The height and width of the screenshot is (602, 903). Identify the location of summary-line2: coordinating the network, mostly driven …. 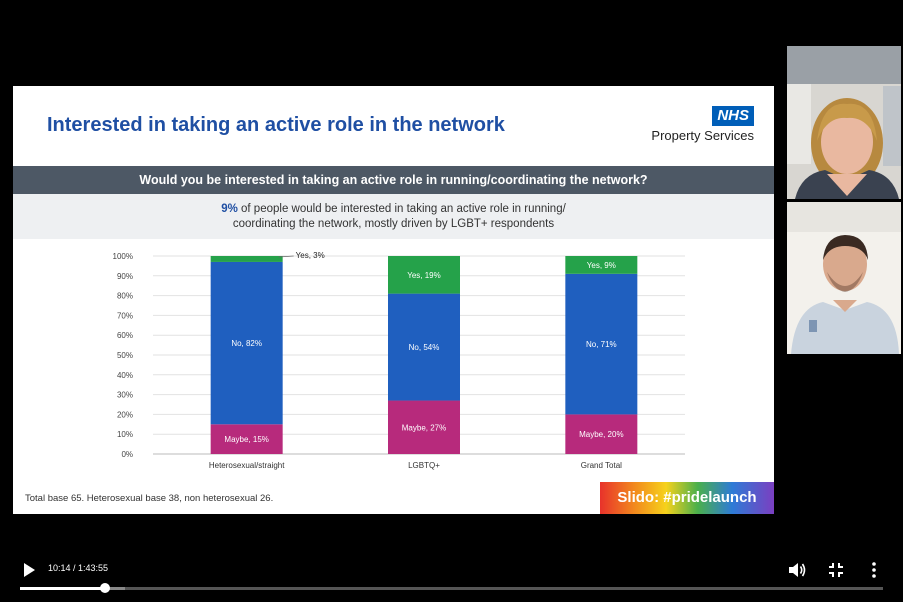
(393, 224).